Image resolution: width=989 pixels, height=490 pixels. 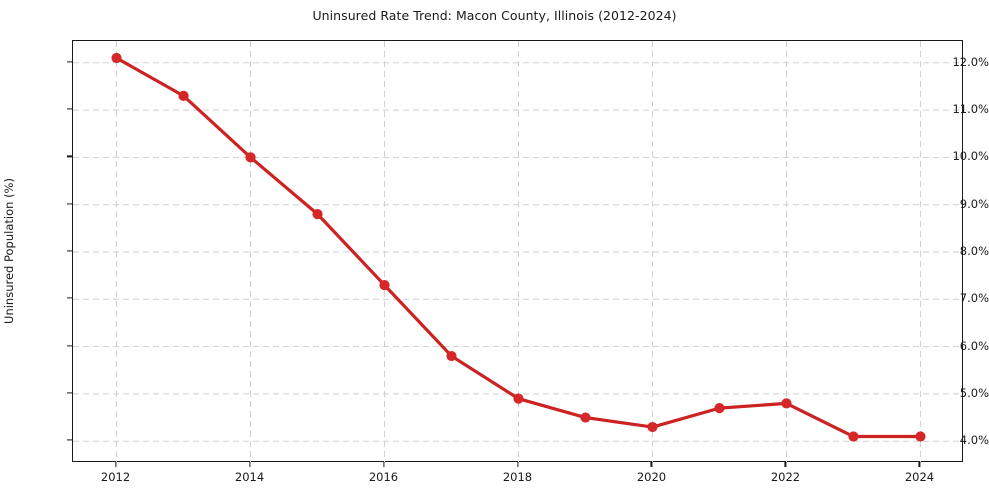 I want to click on x-tick-label: 2020, so click(x=651, y=477).